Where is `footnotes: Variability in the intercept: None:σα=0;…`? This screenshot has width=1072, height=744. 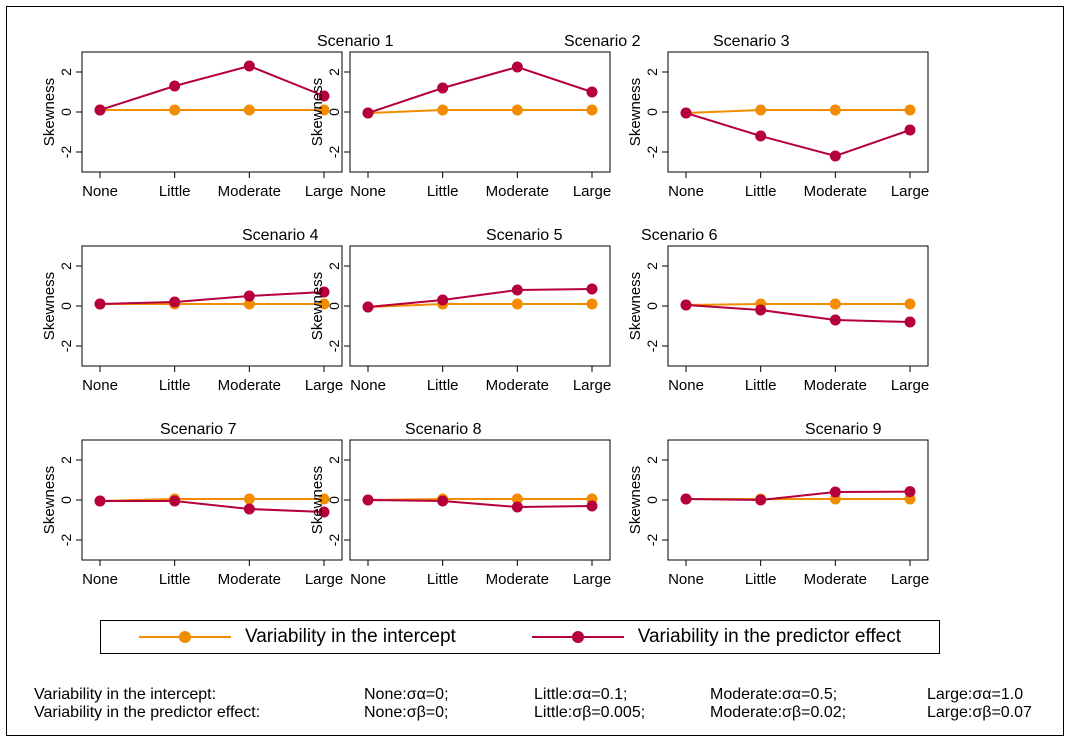 footnotes: Variability in the intercept: None:σα=0;… is located at coordinates (549, 704).